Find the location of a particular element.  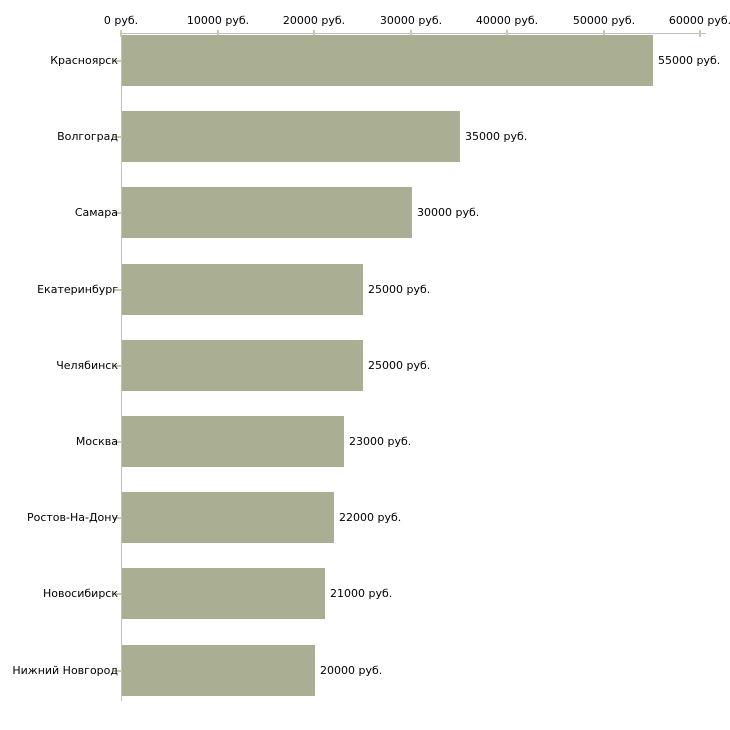

y-axis-line is located at coordinates (121, 367).